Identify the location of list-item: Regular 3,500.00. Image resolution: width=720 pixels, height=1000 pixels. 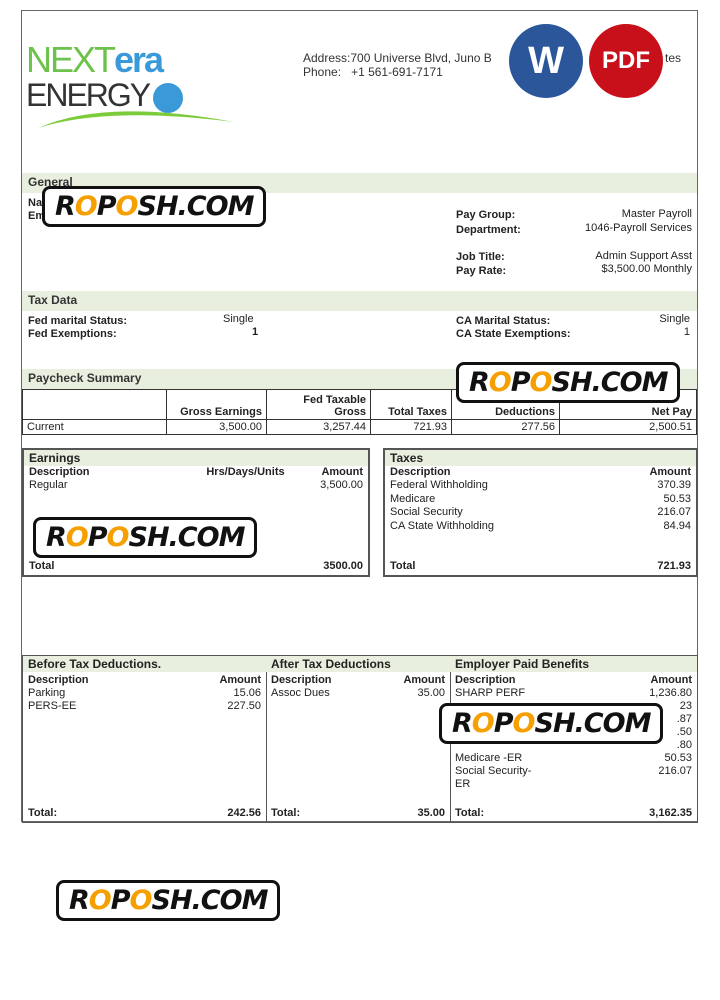
(196, 485).